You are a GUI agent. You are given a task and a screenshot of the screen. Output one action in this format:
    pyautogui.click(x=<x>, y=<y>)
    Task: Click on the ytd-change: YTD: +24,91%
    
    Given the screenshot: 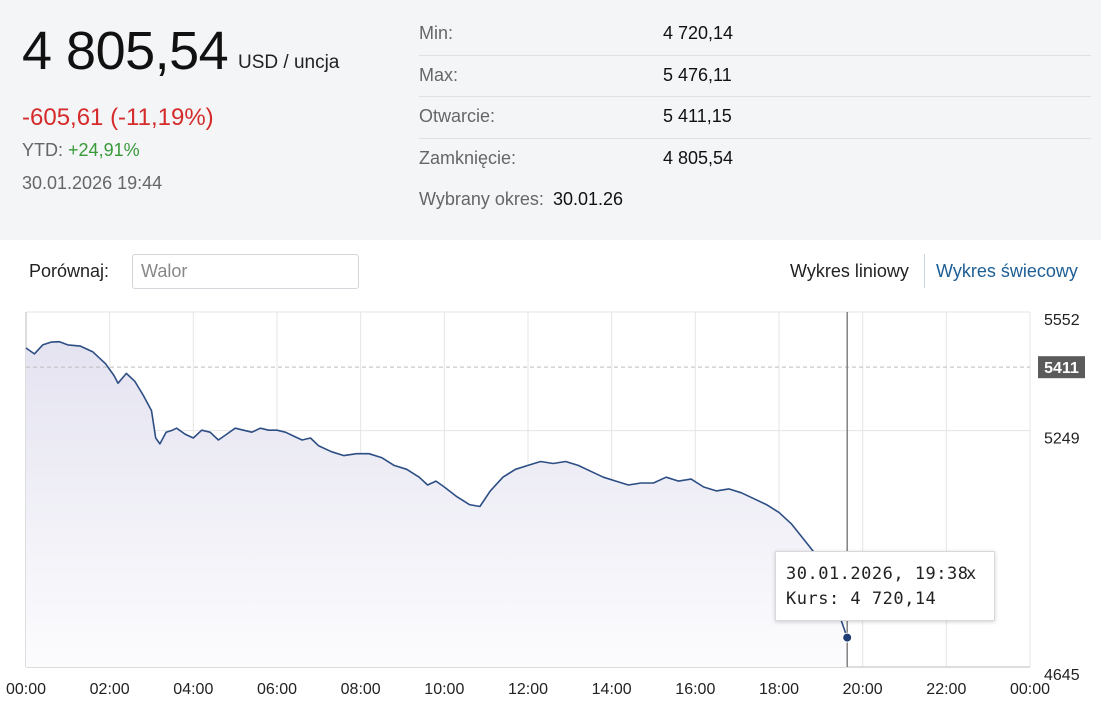 What is the action you would take?
    pyautogui.click(x=81, y=150)
    